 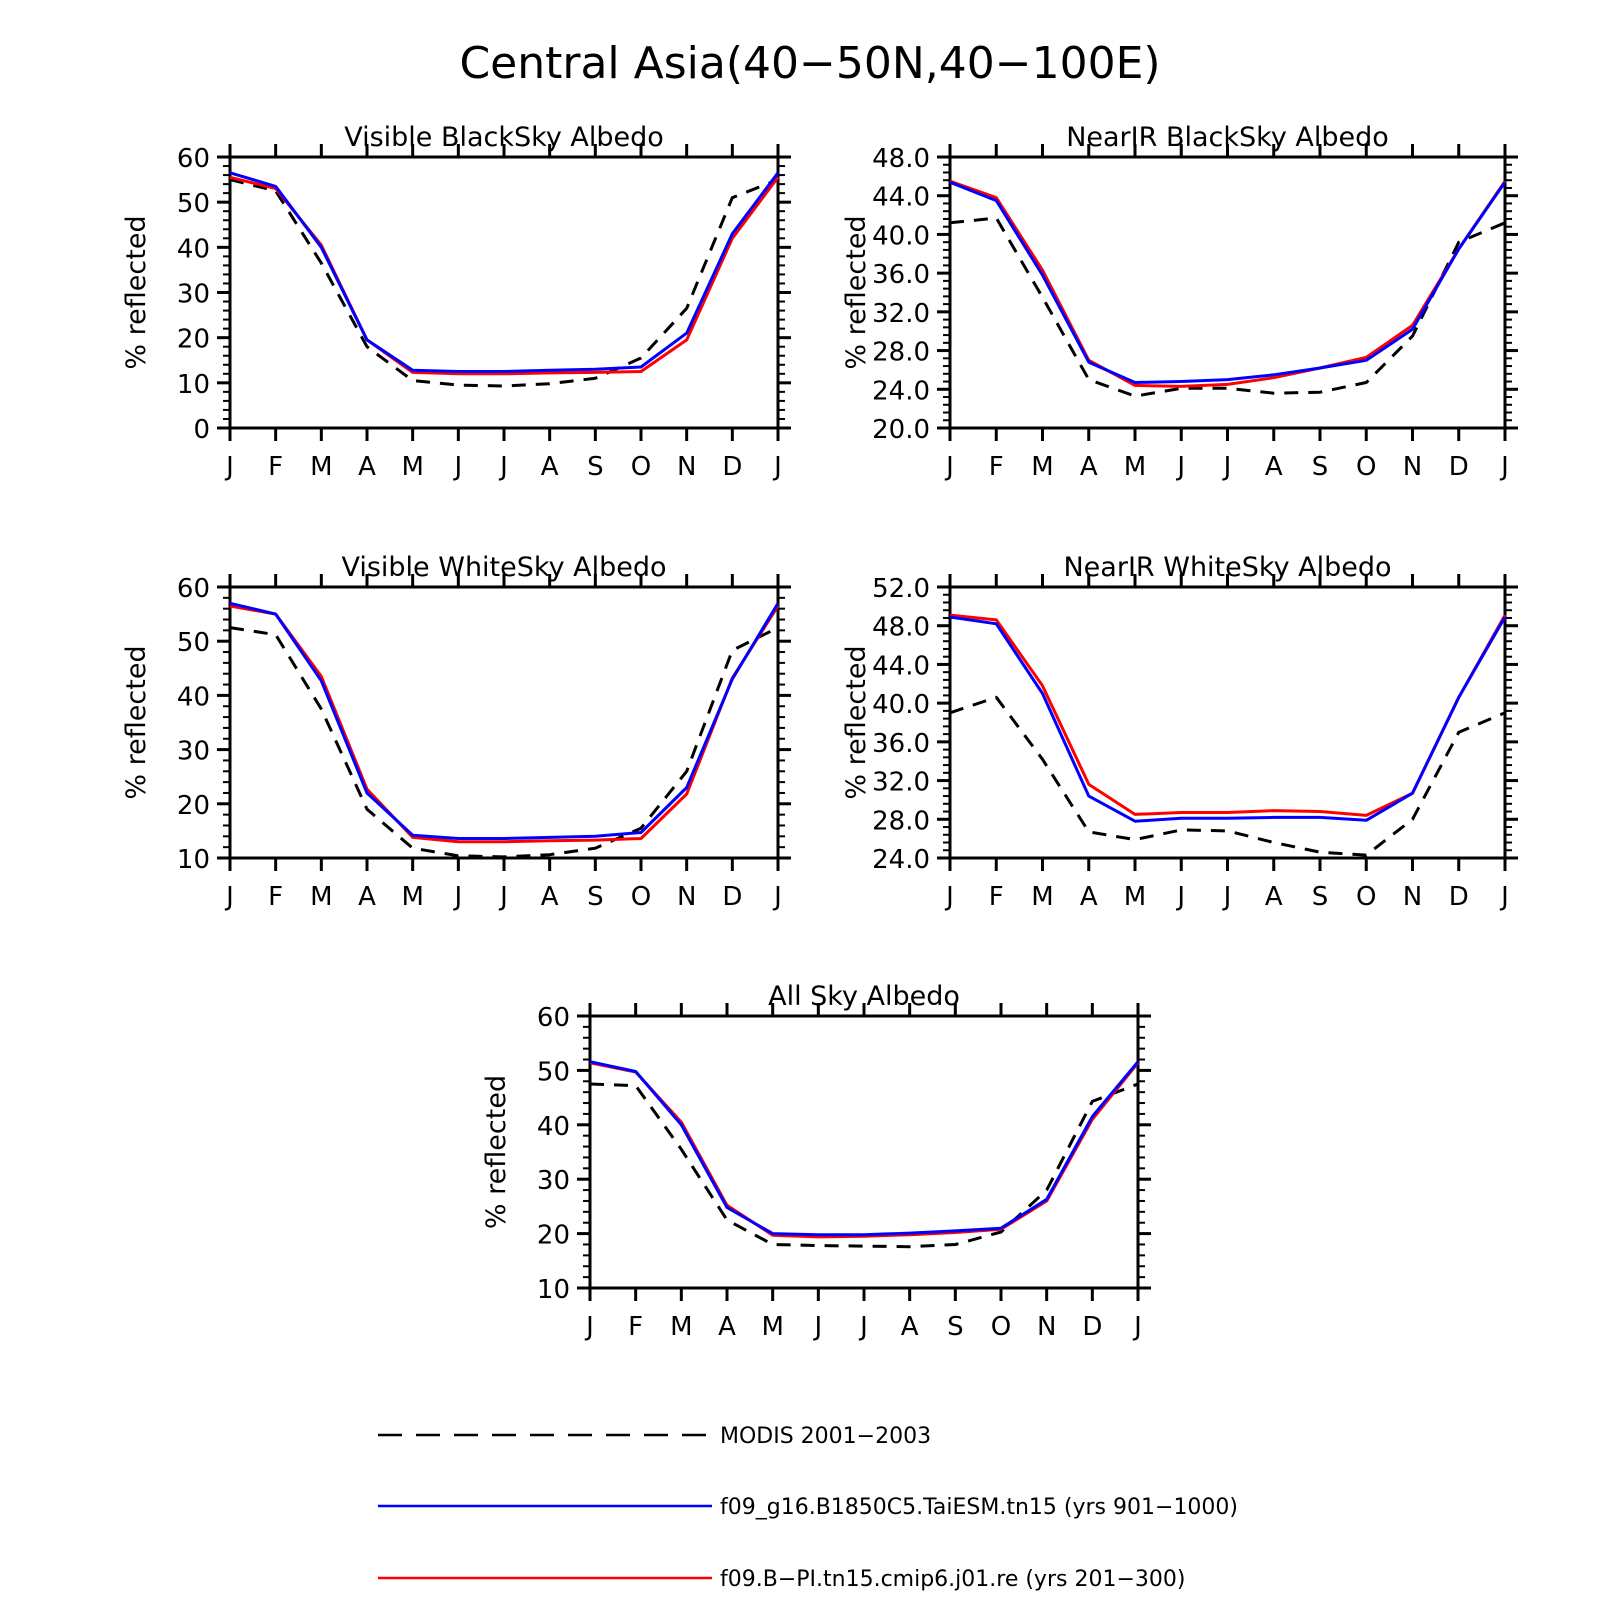 I want to click on y-tick-label: 60, so click(x=553, y=1018).